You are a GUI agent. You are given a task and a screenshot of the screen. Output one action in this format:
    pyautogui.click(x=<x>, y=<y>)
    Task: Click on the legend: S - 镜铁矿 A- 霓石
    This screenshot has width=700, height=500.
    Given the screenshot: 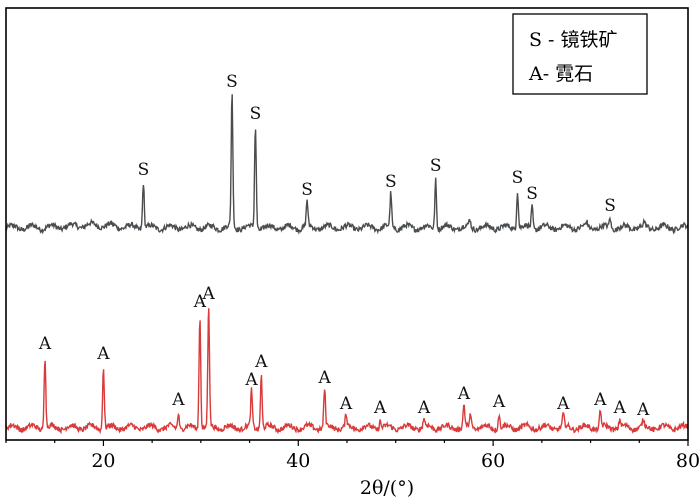 What is the action you would take?
    pyautogui.click(x=580, y=54)
    